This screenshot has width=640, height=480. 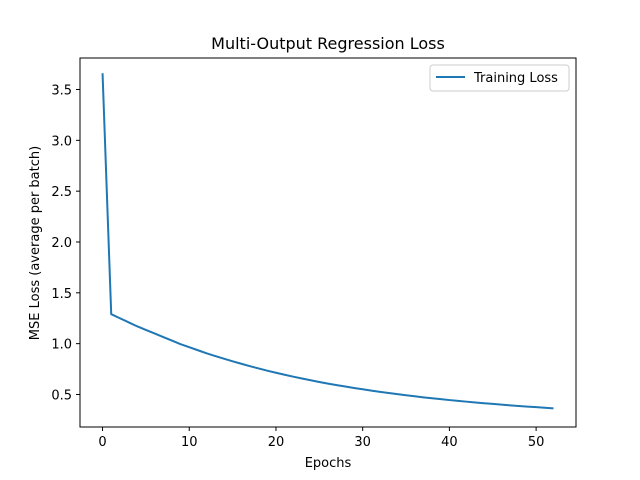 I want to click on y-axis-label: MSE Loss (average per batch), so click(x=35, y=243).